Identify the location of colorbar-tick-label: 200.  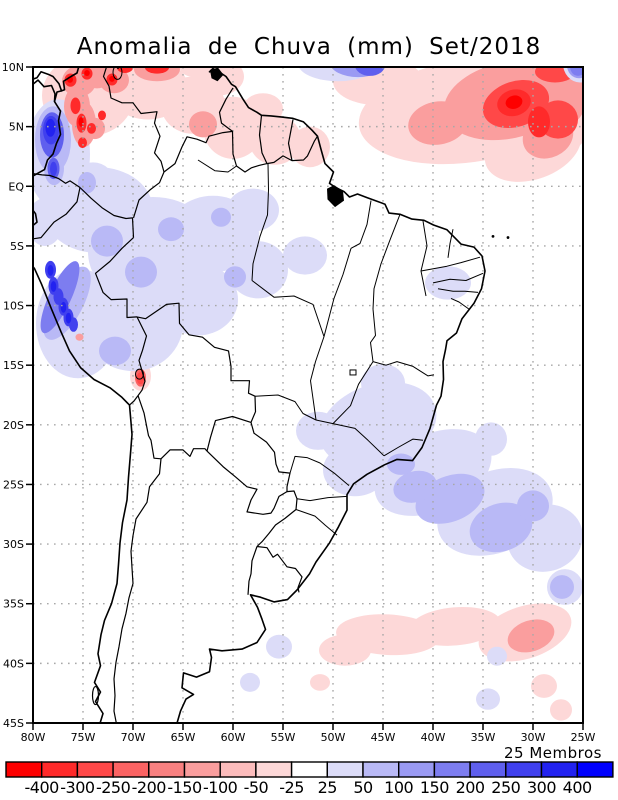
(470, 787).